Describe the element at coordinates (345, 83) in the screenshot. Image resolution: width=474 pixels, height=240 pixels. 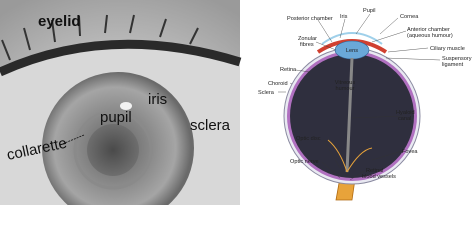
I see `label: Vitreous` at that location.